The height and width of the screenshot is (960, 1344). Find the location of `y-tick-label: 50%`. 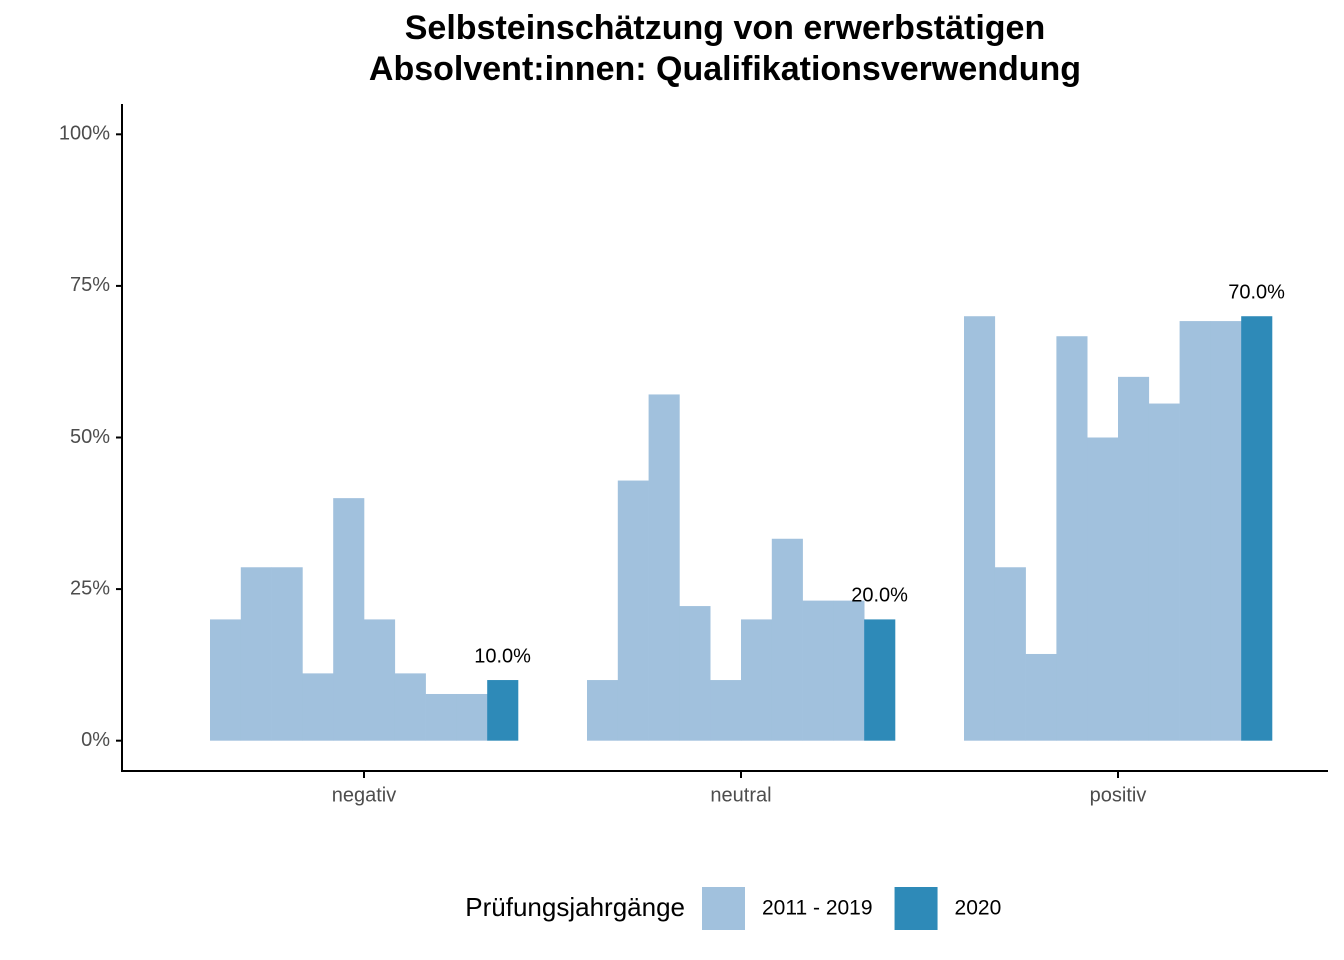

y-tick-label: 50% is located at coordinates (90, 437).